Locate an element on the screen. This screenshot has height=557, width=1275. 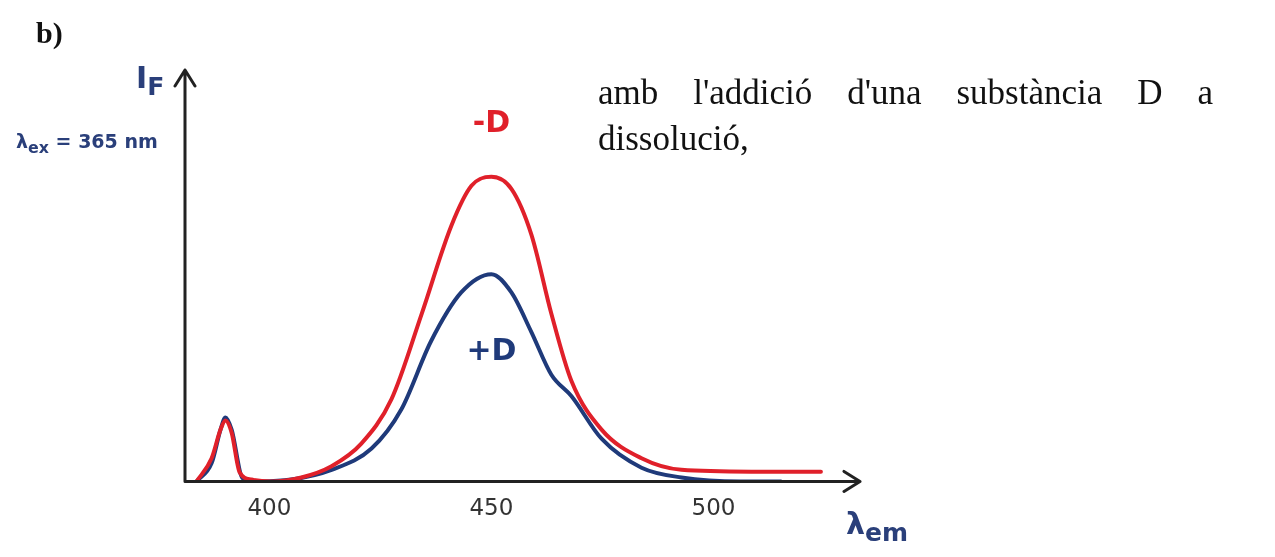
x-tick-label: 500 is located at coordinates (713, 507).